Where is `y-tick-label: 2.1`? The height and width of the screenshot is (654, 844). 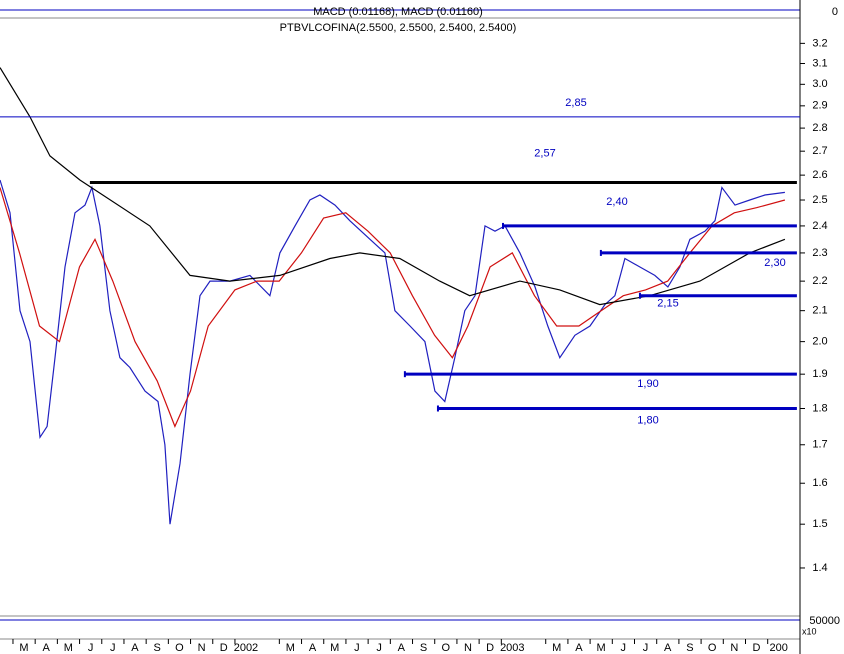
y-tick-label: 2.1 is located at coordinates (819, 311).